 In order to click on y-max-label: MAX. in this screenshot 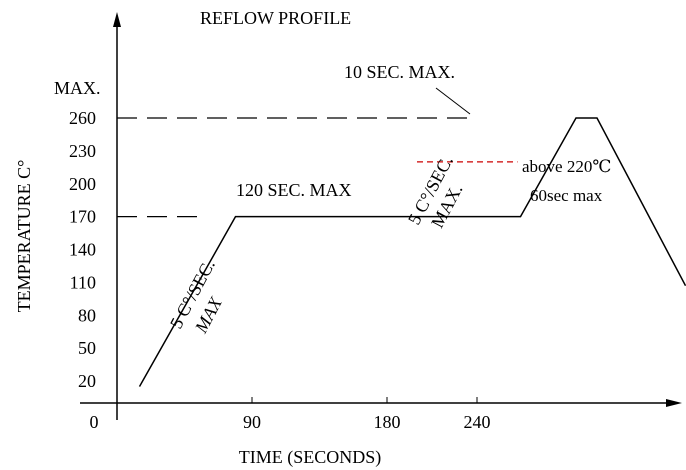, I will do `click(77, 88)`.